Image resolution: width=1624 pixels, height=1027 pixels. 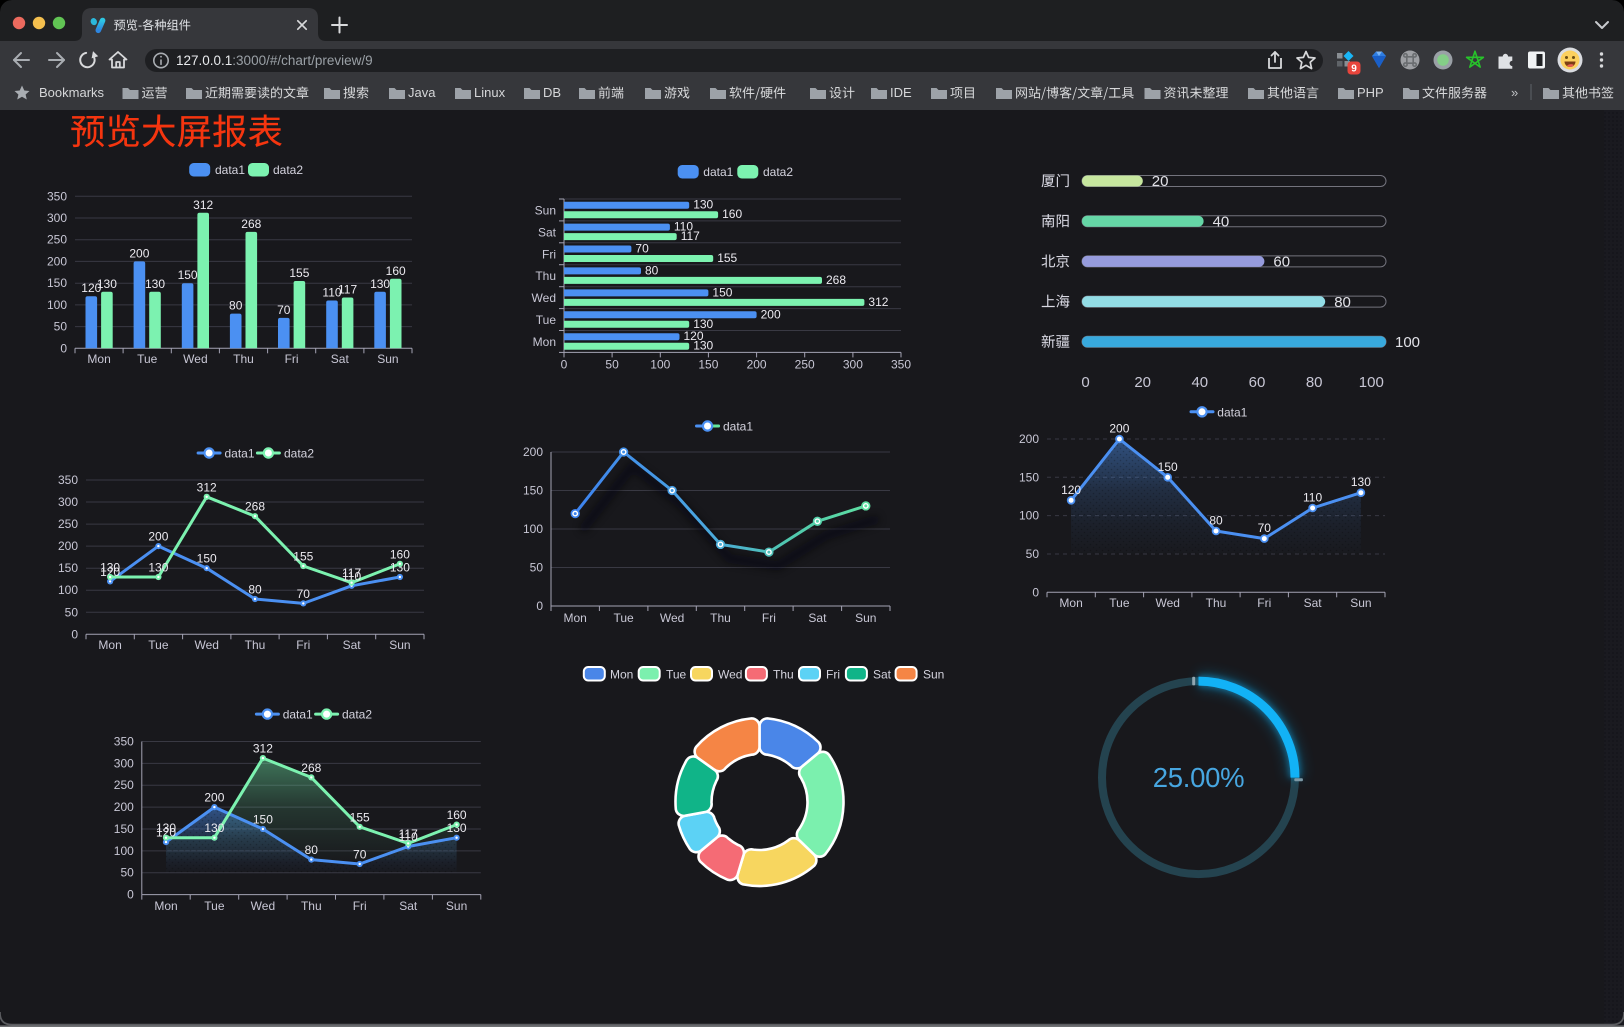 I want to click on svg-text: DB, so click(x=552, y=92).